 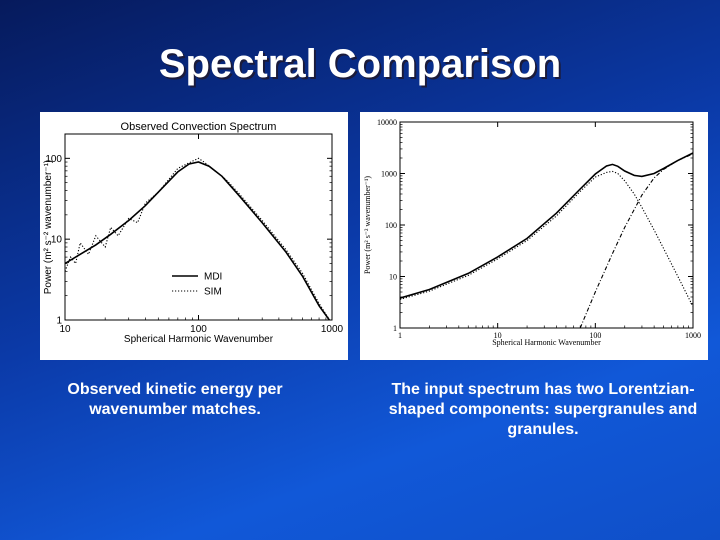 What do you see at coordinates (213, 292) in the screenshot?
I see `legend-label: SIM` at bounding box center [213, 292].